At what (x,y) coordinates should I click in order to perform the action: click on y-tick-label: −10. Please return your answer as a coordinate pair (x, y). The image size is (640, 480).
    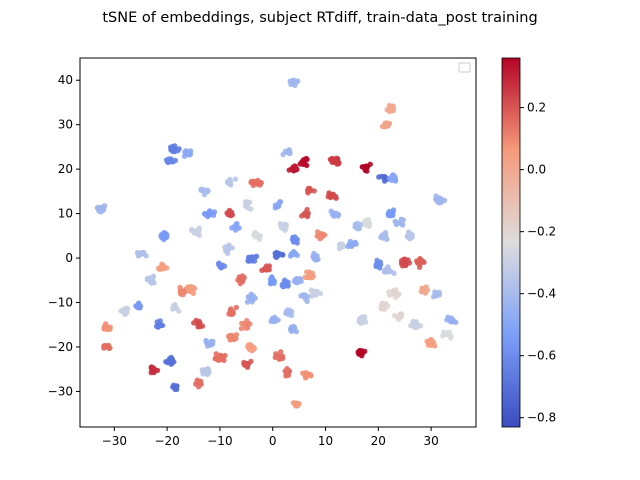
    Looking at the image, I should click on (60, 303).